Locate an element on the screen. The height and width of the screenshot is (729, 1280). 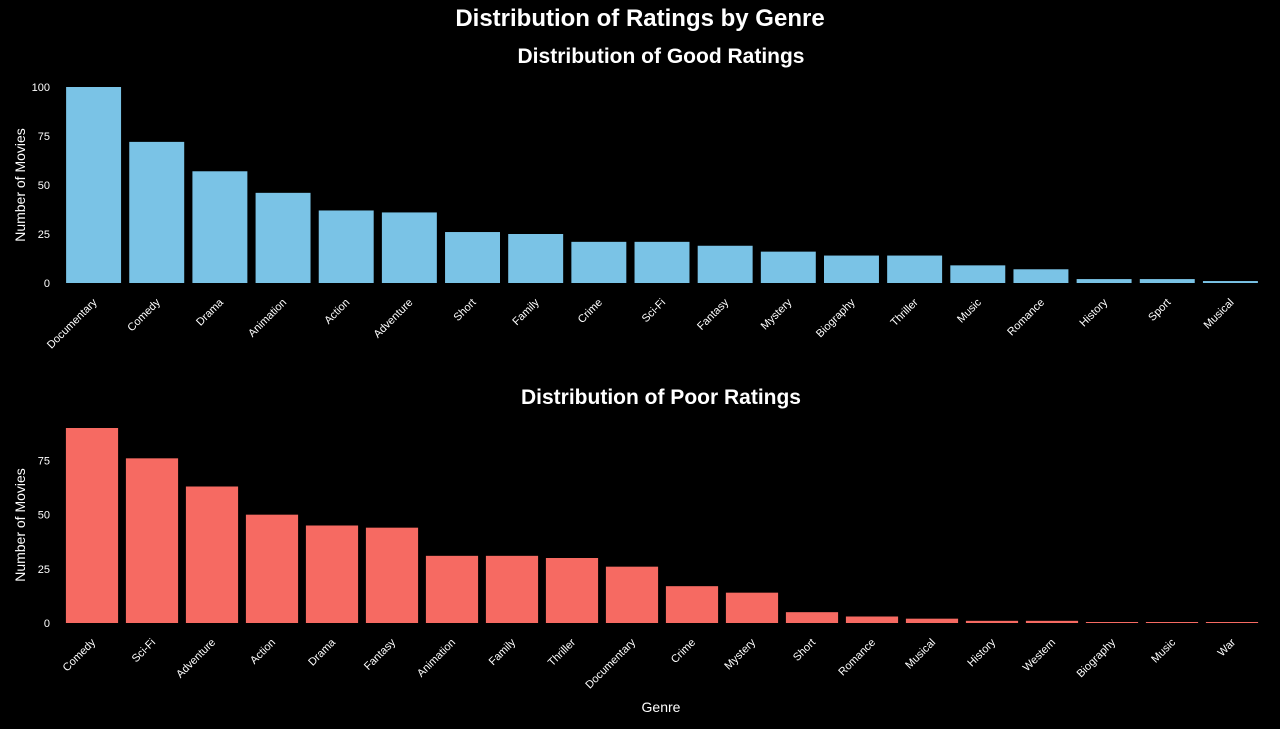
poor-ratings-x-axis-label: Genre is located at coordinates (661, 707).